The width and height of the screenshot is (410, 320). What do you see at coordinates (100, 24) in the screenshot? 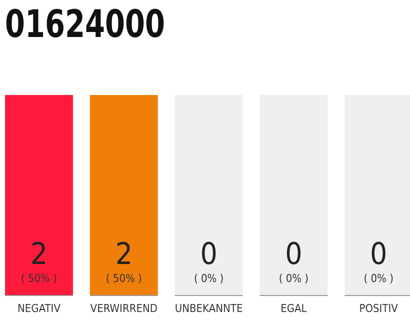
I see `chart-title: 01624000` at bounding box center [100, 24].